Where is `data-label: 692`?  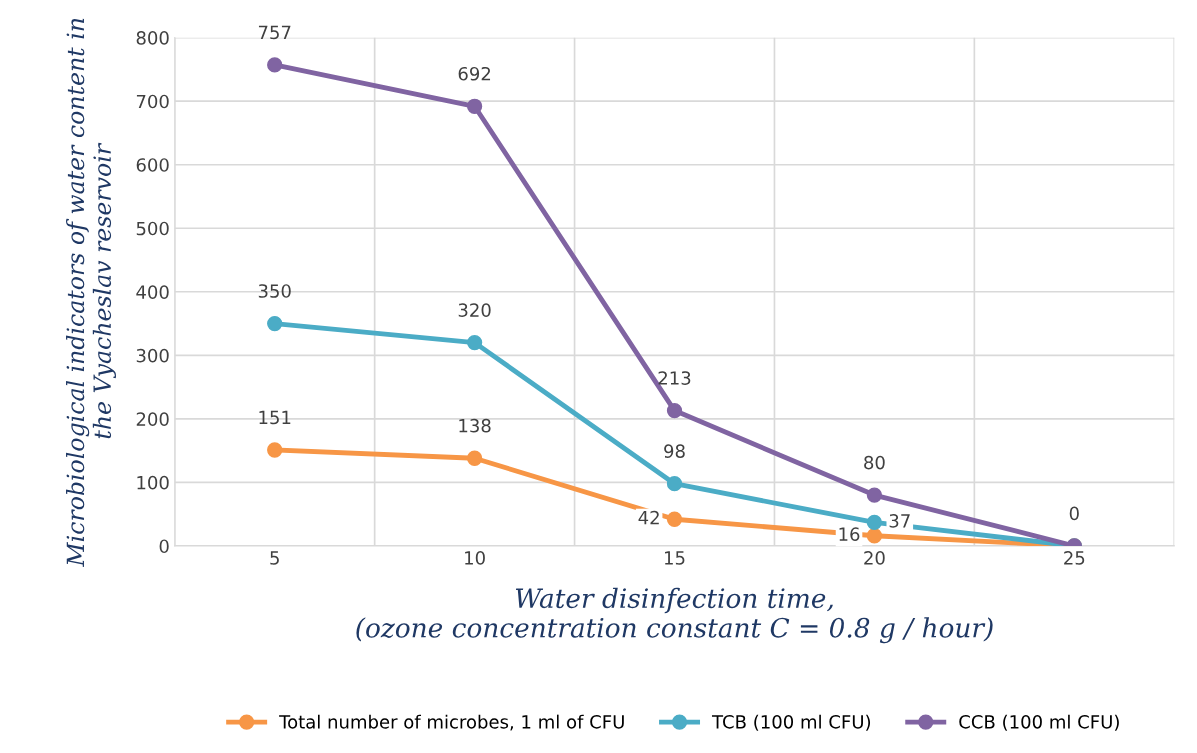 data-label: 692 is located at coordinates (474, 73).